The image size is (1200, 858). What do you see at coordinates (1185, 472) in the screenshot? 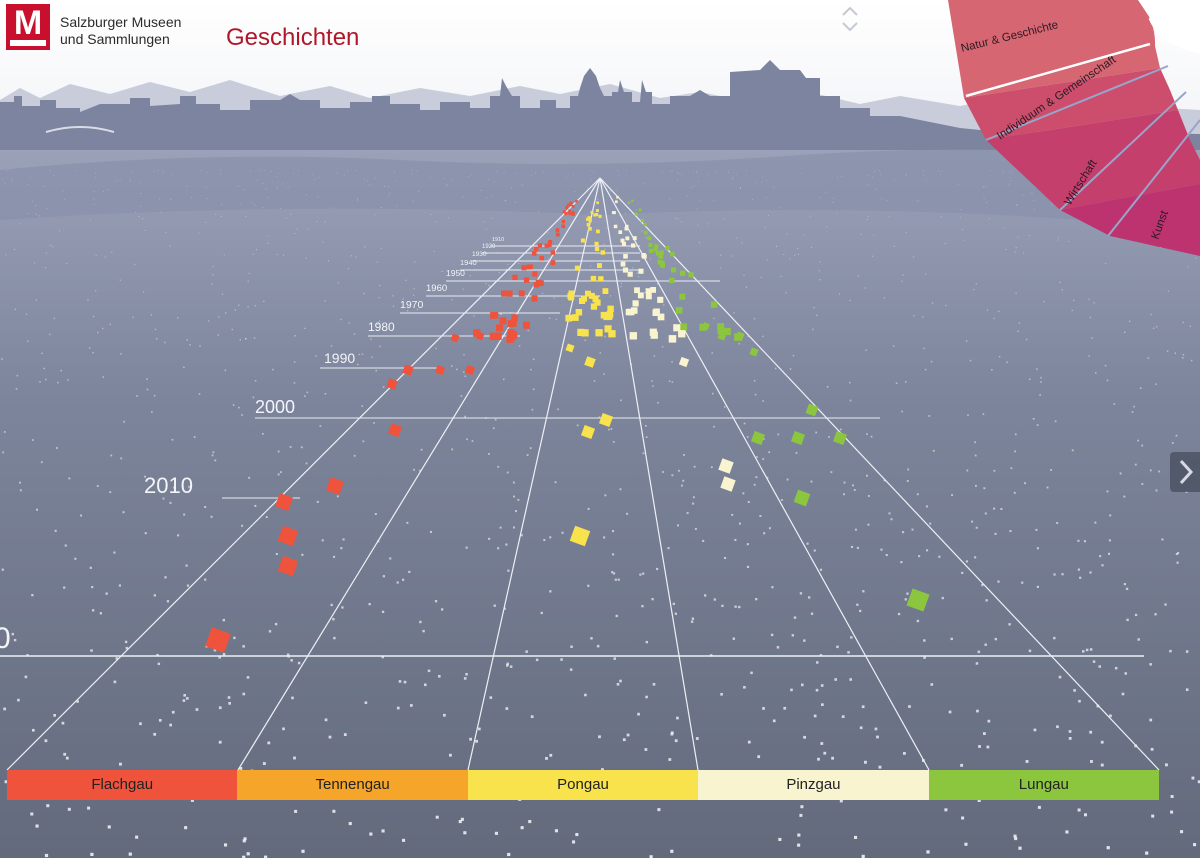
I see `next-button` at bounding box center [1185, 472].